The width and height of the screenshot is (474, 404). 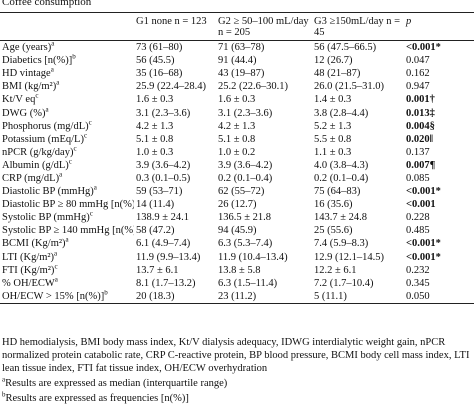 What do you see at coordinates (420, 126) in the screenshot?
I see `p-value: 0.004§` at bounding box center [420, 126].